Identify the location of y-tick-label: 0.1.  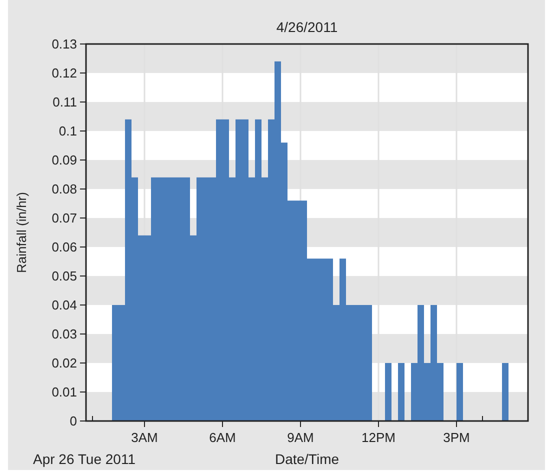
(67, 131).